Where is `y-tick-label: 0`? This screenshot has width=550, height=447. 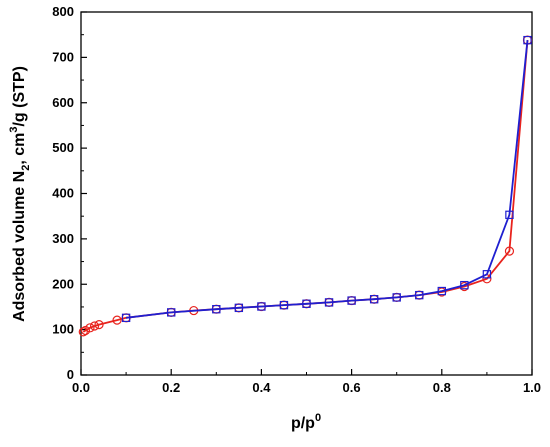
y-tick-label: 0 is located at coordinates (70, 374).